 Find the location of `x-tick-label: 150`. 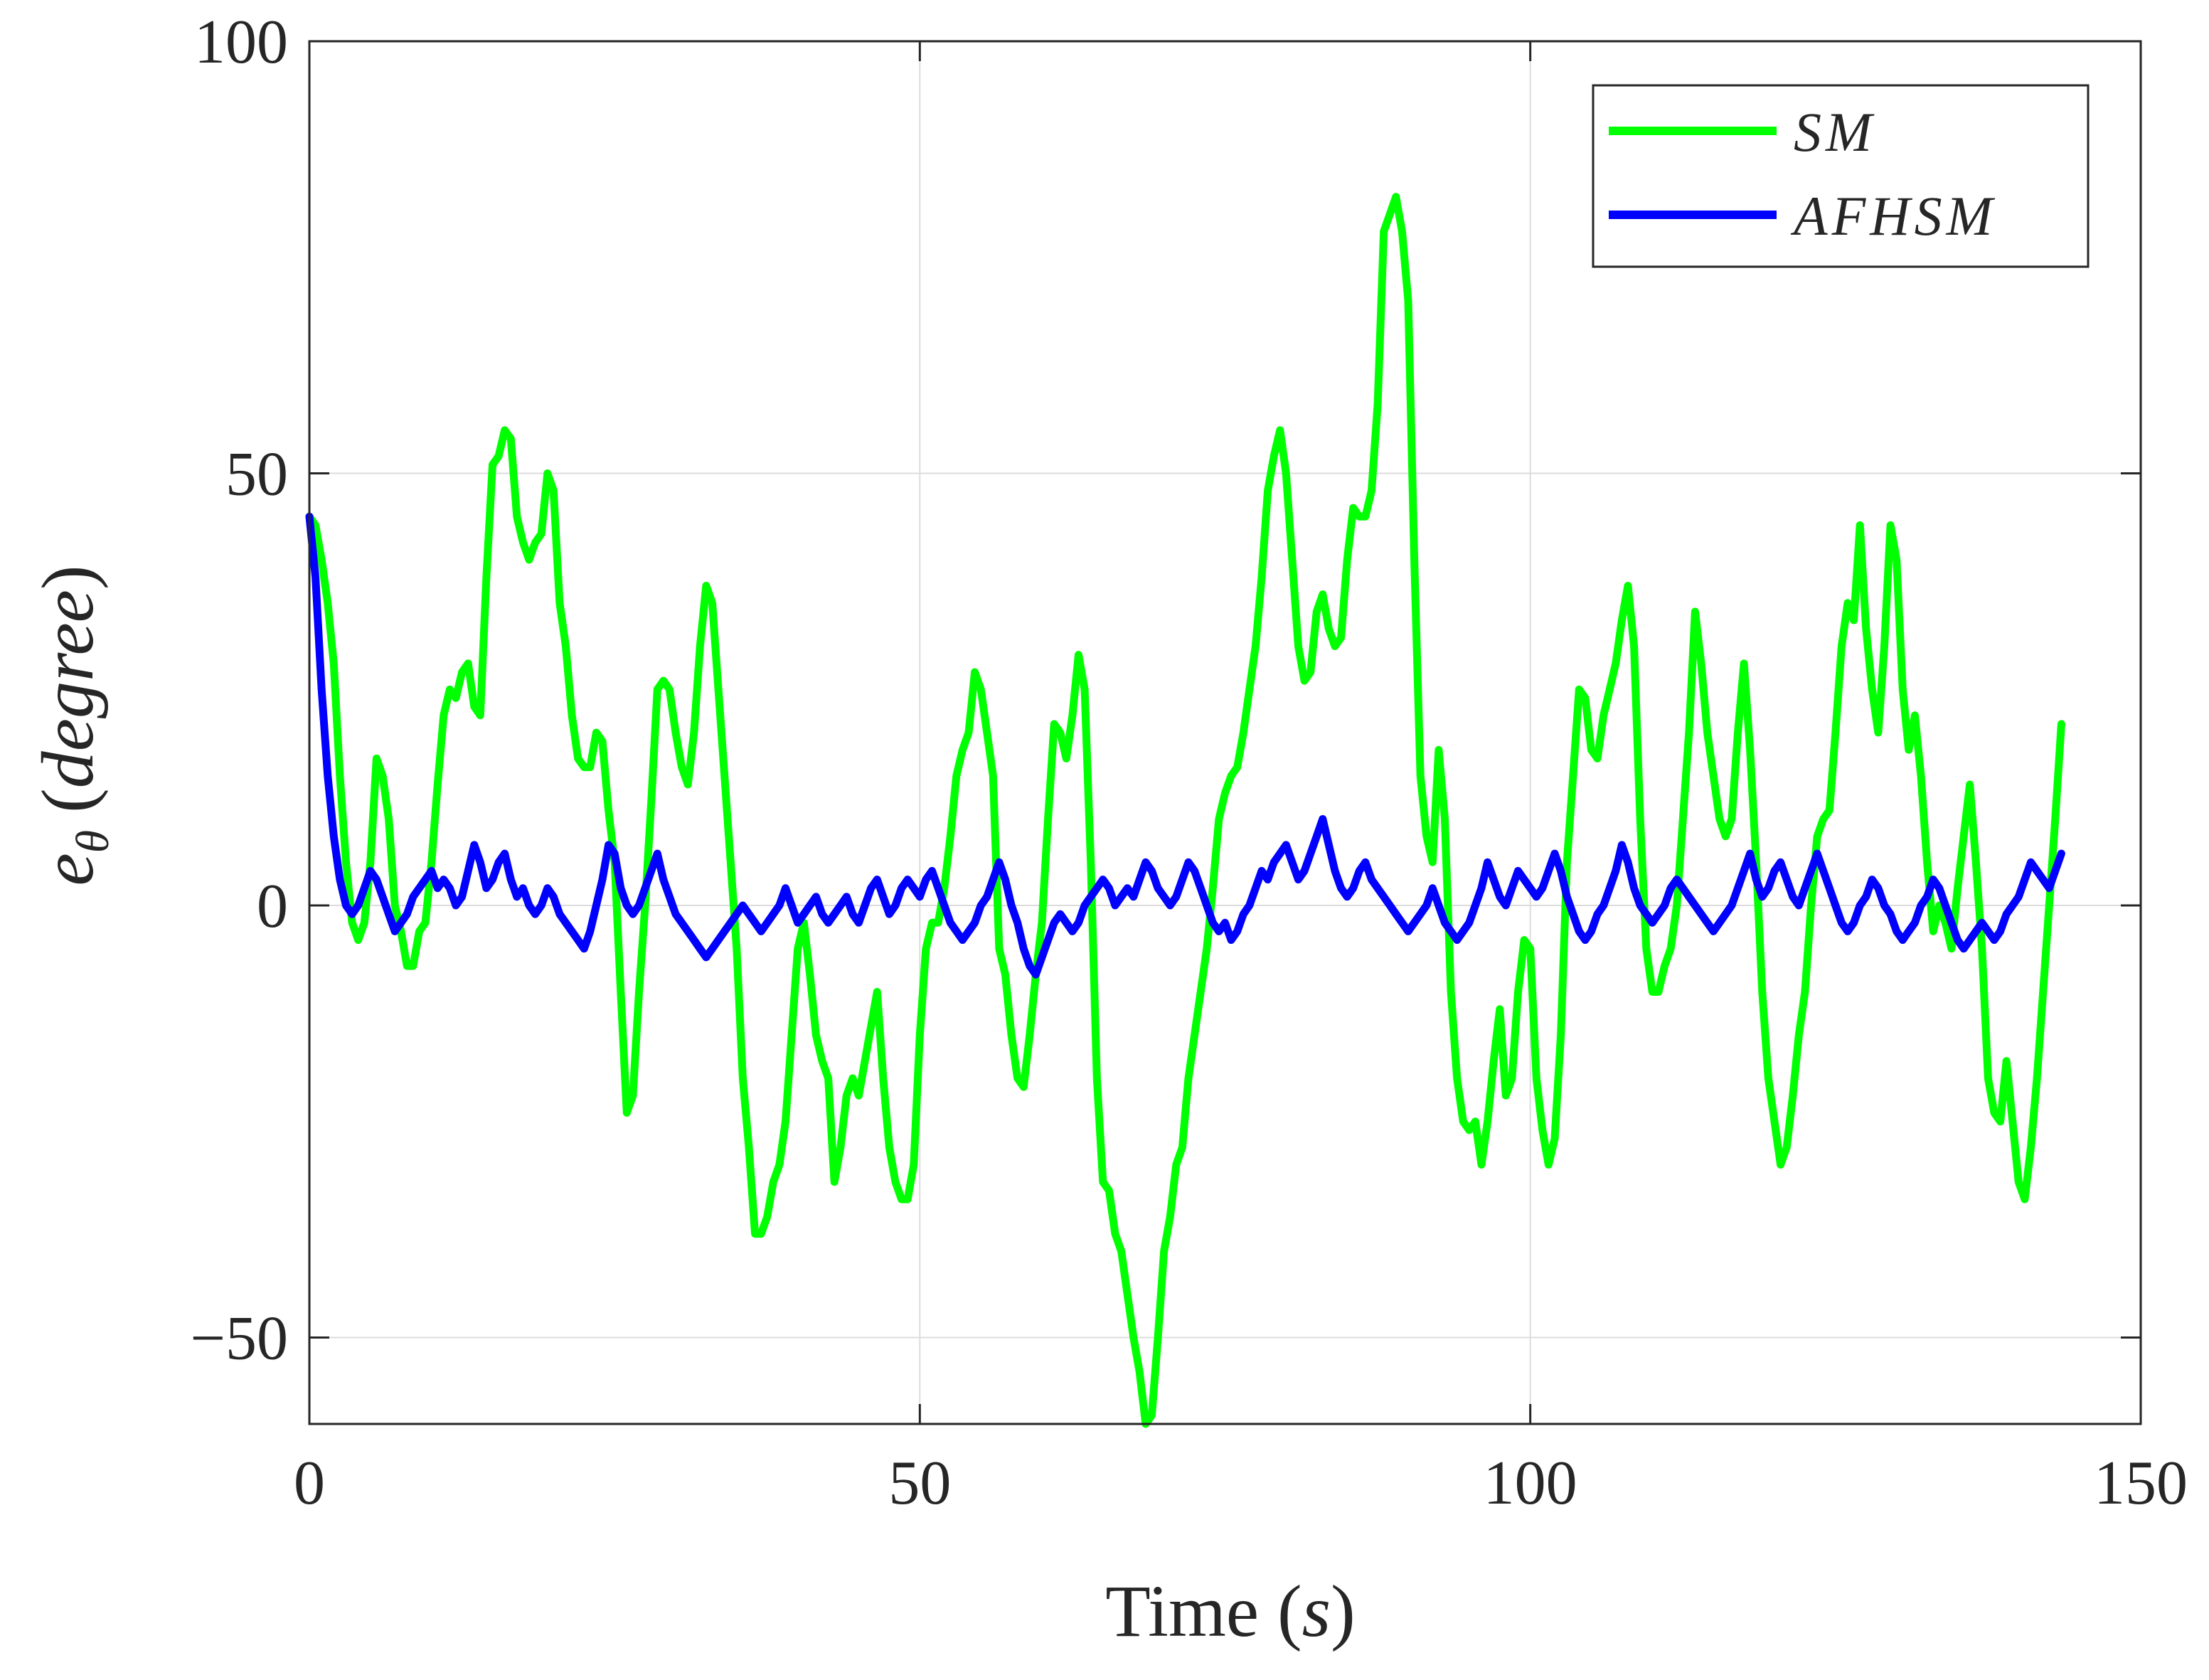

x-tick-label: 150 is located at coordinates (2141, 1483).